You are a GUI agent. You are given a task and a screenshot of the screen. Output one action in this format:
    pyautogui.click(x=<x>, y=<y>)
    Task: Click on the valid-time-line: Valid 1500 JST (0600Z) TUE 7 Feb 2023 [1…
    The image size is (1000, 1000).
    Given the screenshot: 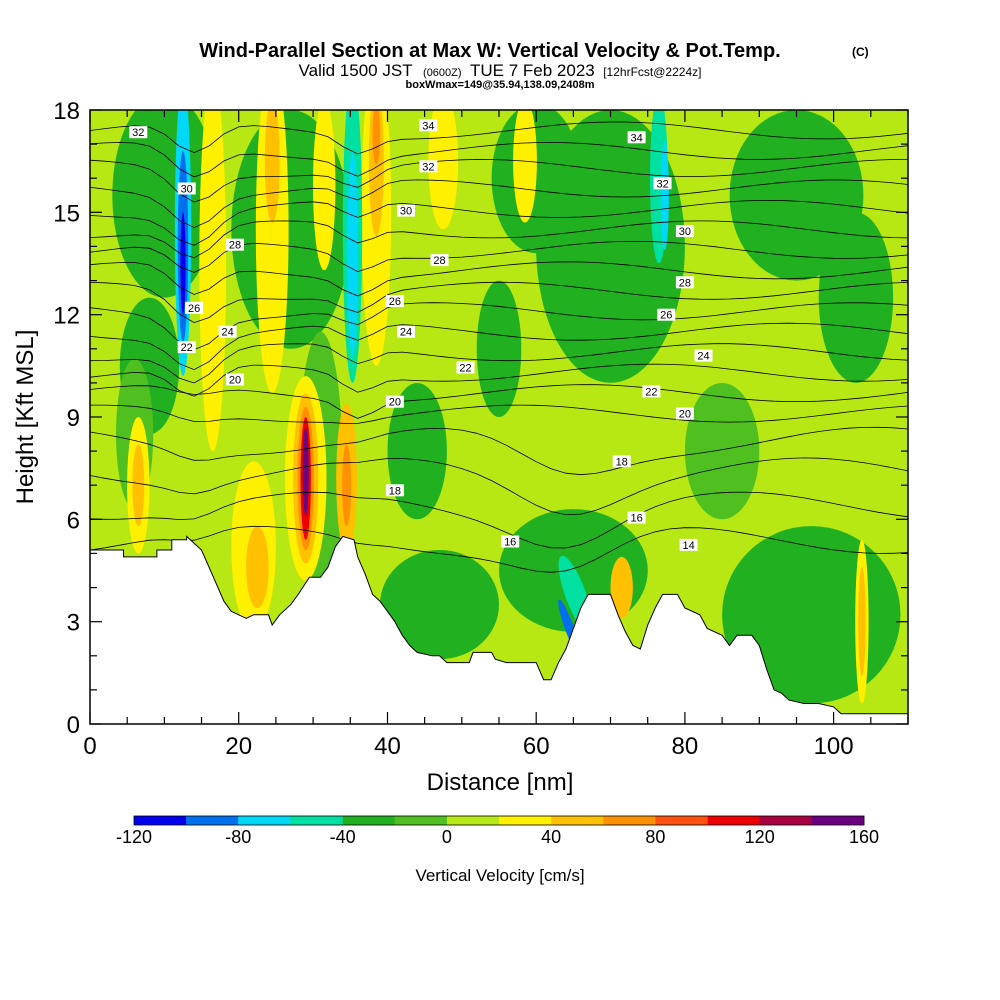 What is the action you would take?
    pyautogui.click(x=500, y=70)
    